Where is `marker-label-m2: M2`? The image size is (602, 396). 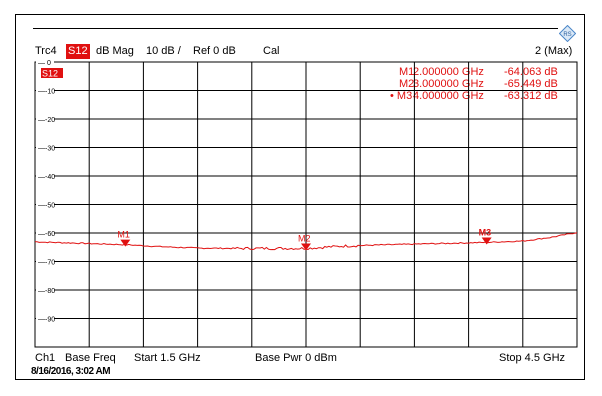
marker-label-m2: M2 is located at coordinates (304, 239).